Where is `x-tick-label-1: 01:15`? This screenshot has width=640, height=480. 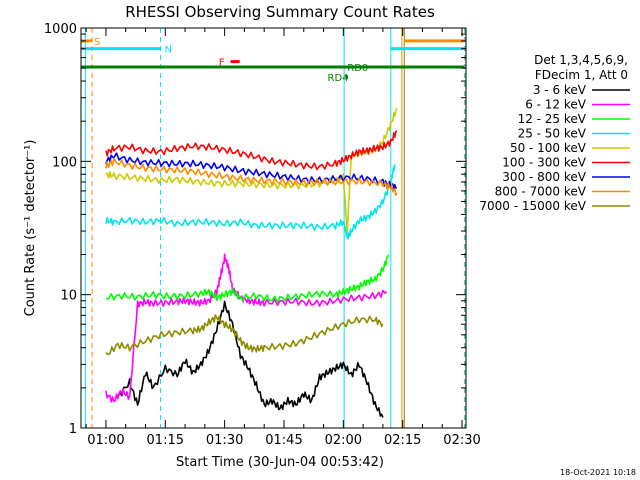
x-tick-label-1: 01:15 is located at coordinates (165, 440).